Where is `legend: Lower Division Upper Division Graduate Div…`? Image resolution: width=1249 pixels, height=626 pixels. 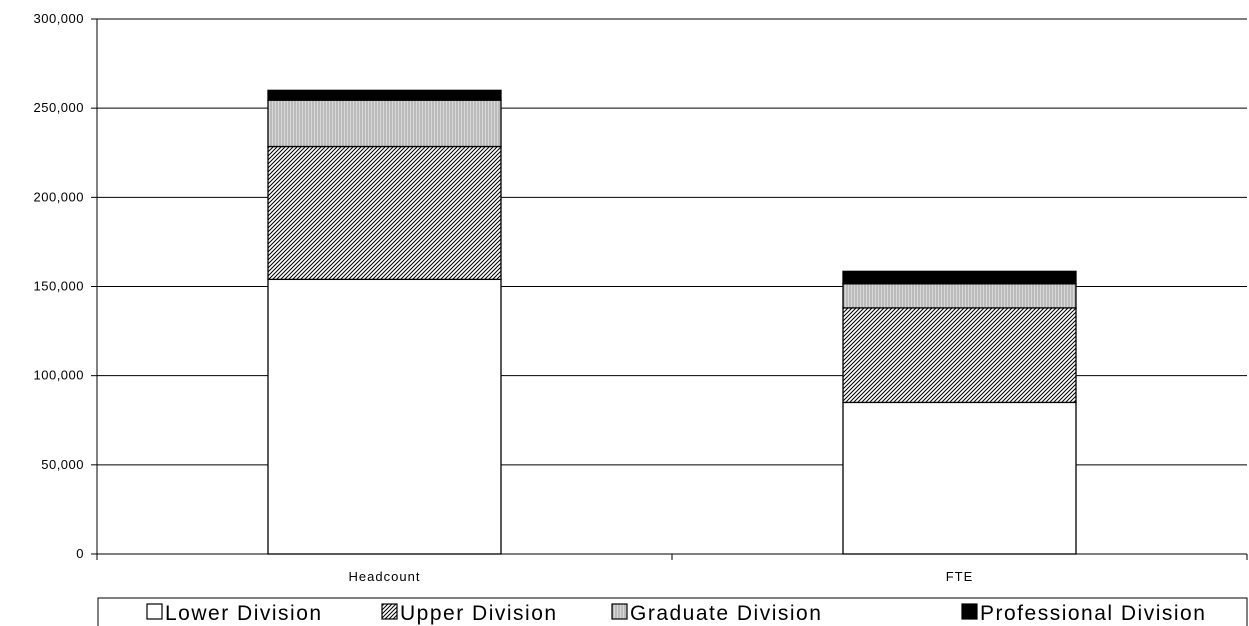 legend: Lower Division Upper Division Graduate Div… is located at coordinates (672, 611).